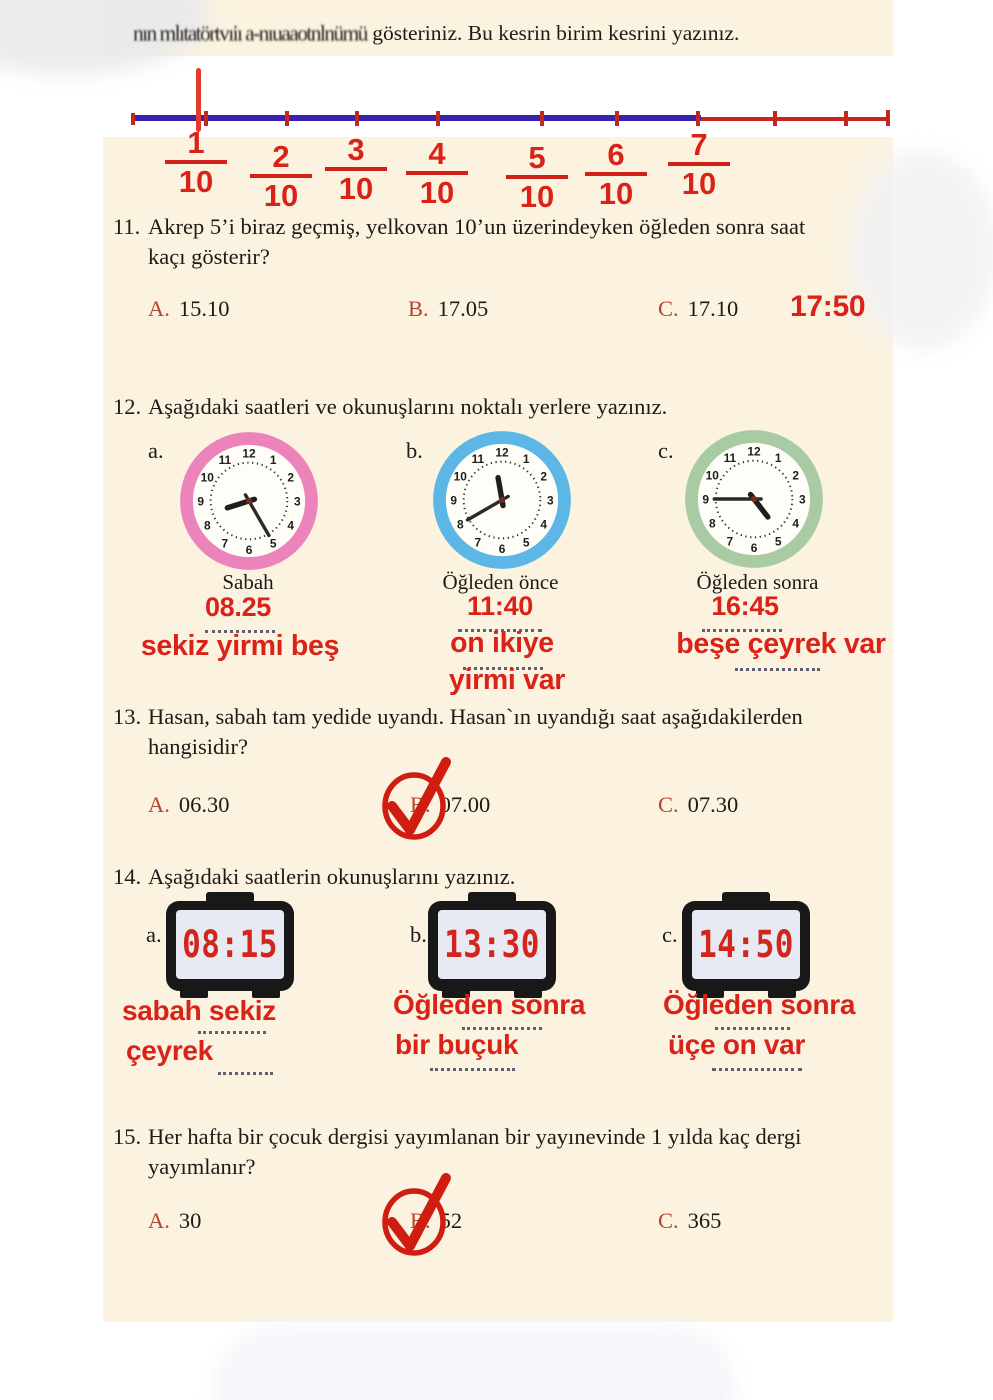 The width and height of the screenshot is (993, 1400). What do you see at coordinates (175, 1220) in the screenshot?
I see `option-a: A. 30` at bounding box center [175, 1220].